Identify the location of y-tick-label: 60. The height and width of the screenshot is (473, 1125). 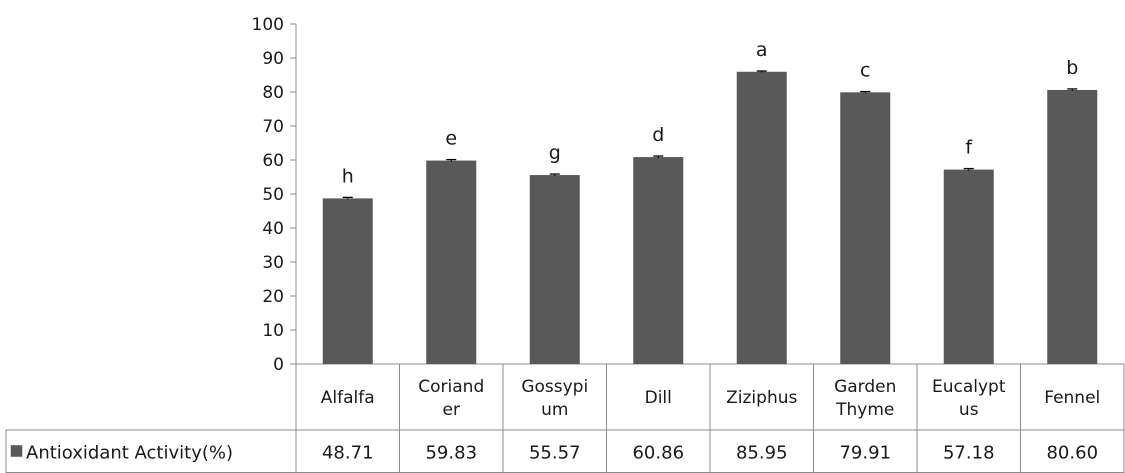
(273, 161).